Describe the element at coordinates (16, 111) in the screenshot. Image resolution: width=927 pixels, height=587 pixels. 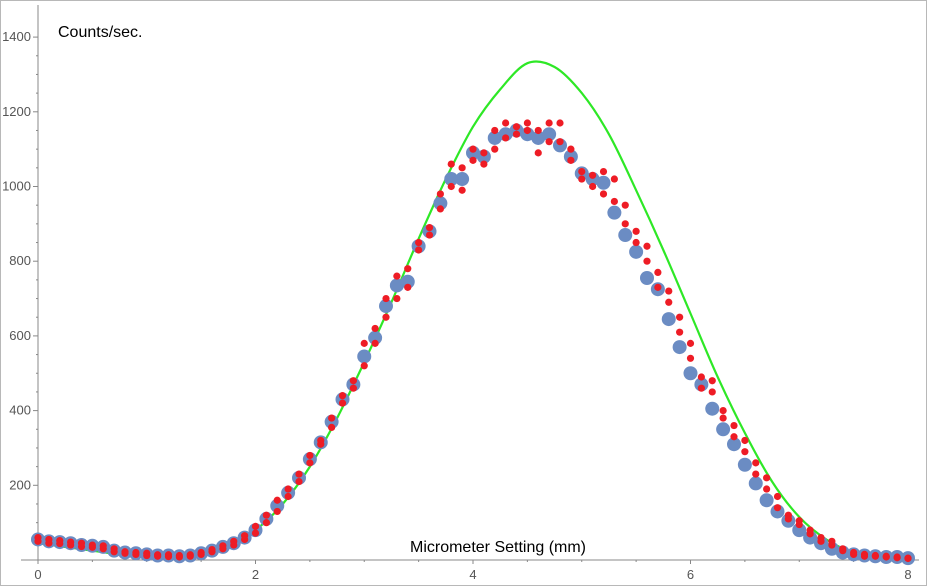
I see `y-tick-label: 1200` at that location.